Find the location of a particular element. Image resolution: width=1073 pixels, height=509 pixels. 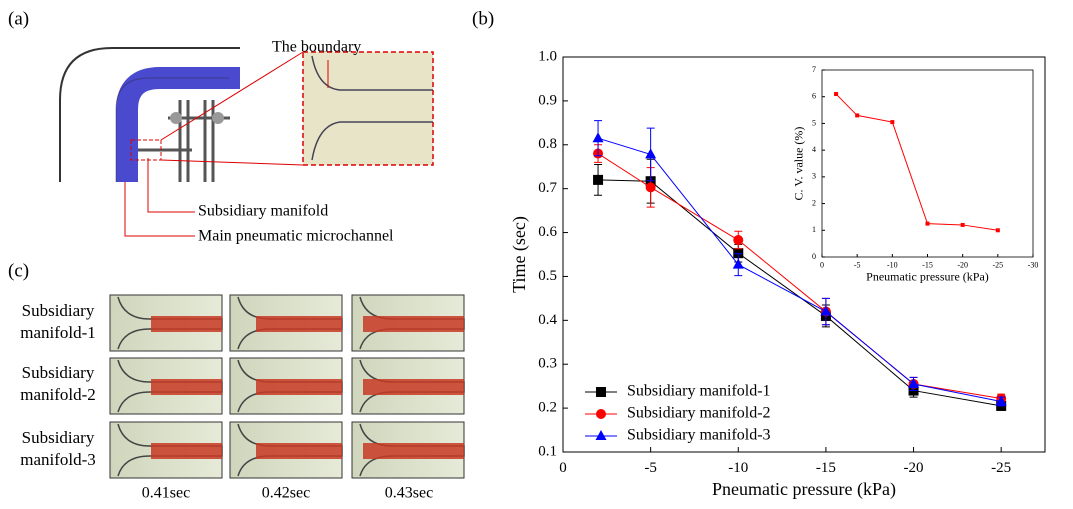

photo-time: 0.43sec is located at coordinates (409, 493).